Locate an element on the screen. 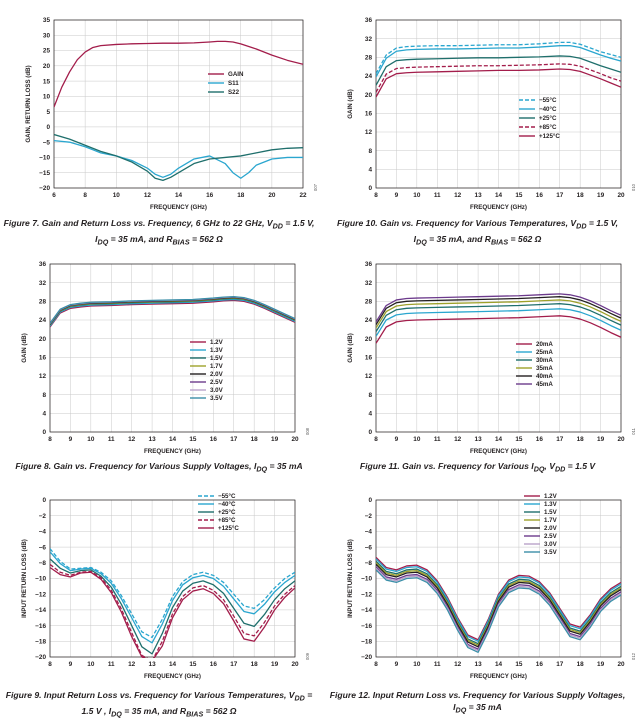 Image resolution: width=637 pixels, height=724 pixels. legend-label: 20mA is located at coordinates (544, 344).